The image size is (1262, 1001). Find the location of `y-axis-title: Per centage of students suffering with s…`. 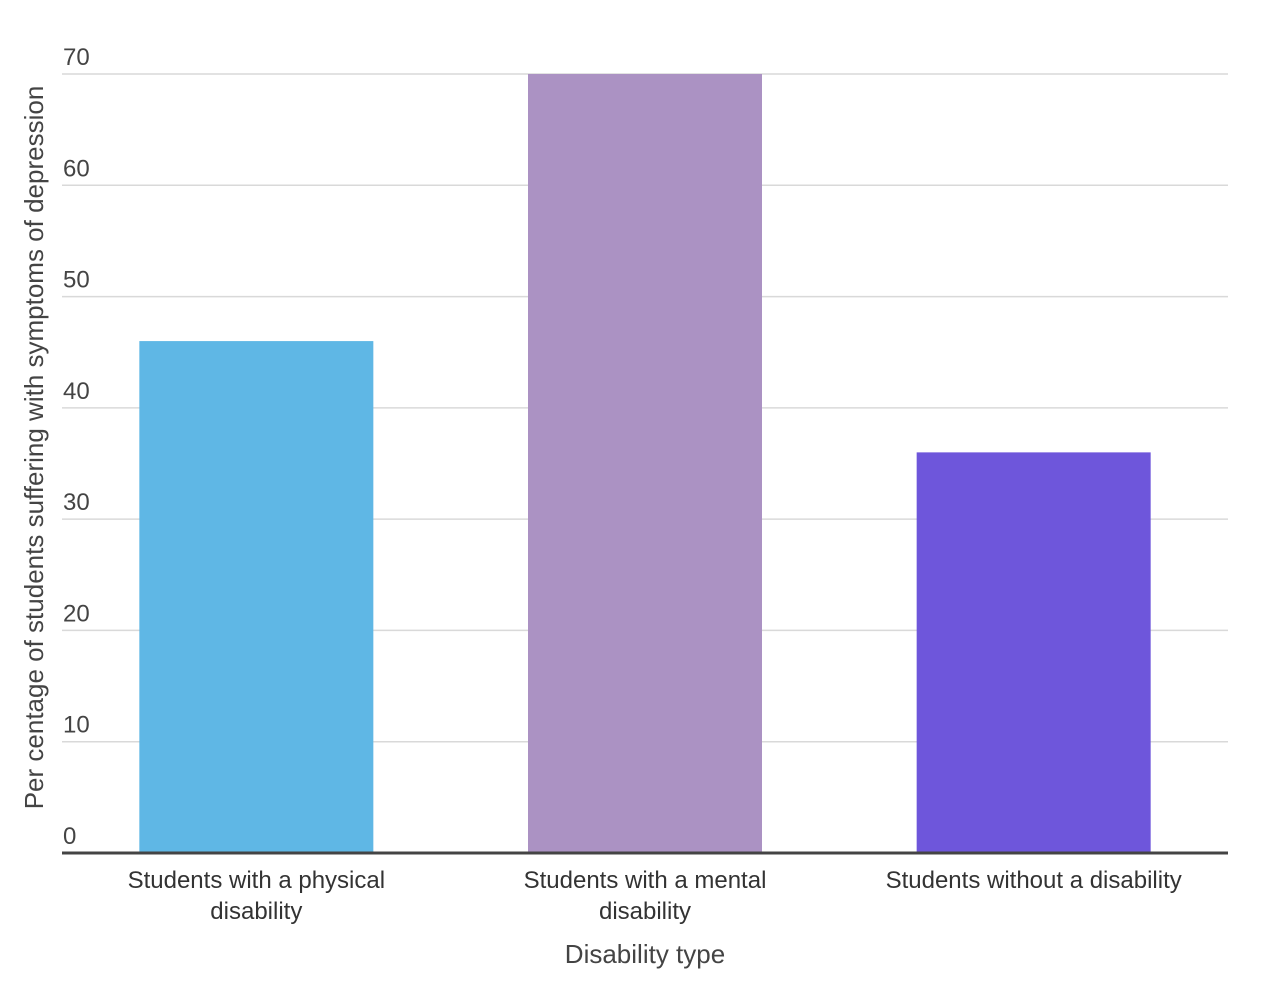

y-axis-title: Per centage of students suffering with s… is located at coordinates (34, 448).